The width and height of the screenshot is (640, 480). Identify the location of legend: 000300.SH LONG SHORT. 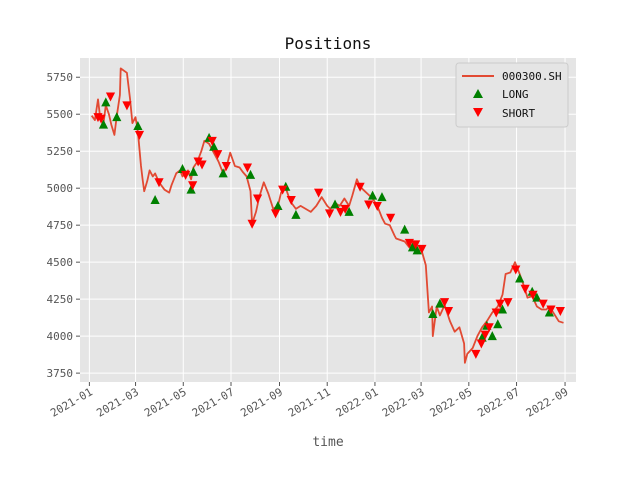
(512, 95).